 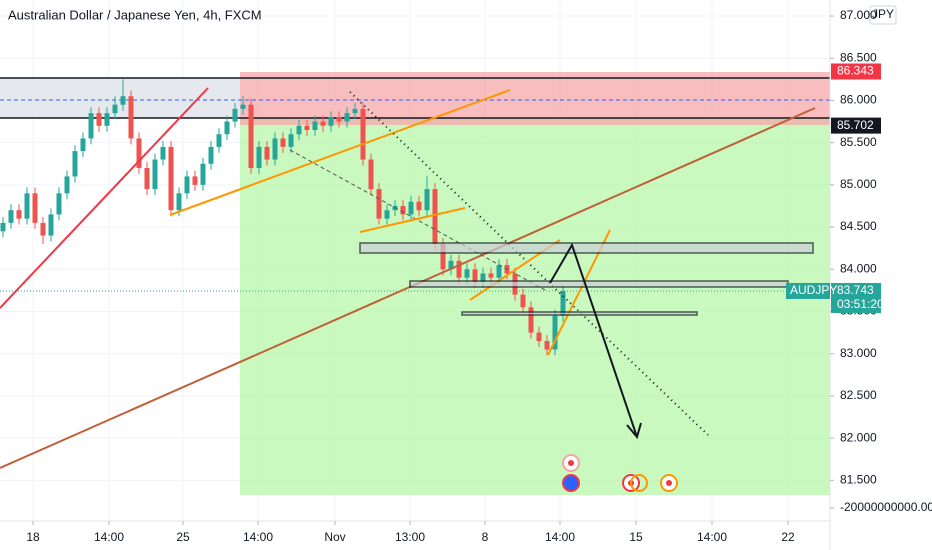 What do you see at coordinates (410, 537) in the screenshot?
I see `x-tick-label: 13:00` at bounding box center [410, 537].